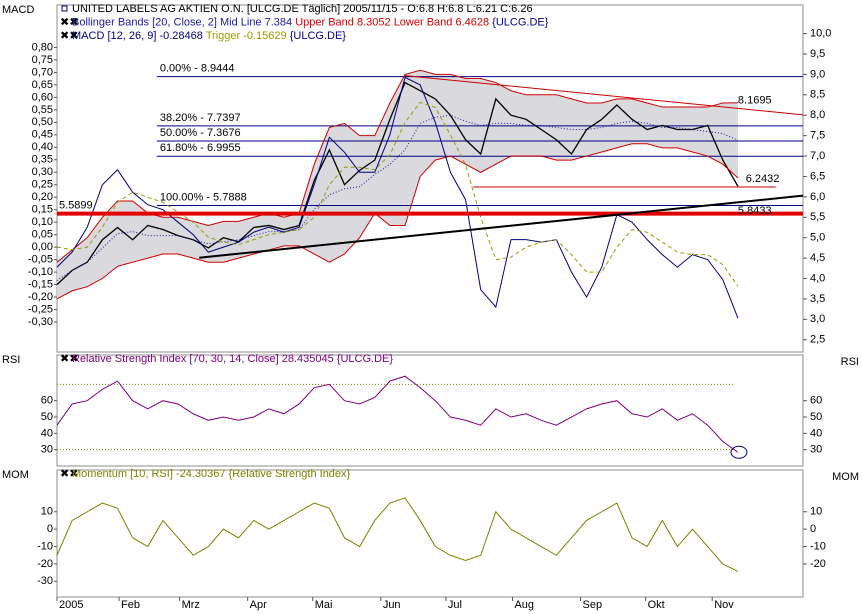 This screenshot has height=614, width=862. What do you see at coordinates (203, 197) in the screenshot?
I see `fib-label: 100.00% - 5.7888` at bounding box center [203, 197].